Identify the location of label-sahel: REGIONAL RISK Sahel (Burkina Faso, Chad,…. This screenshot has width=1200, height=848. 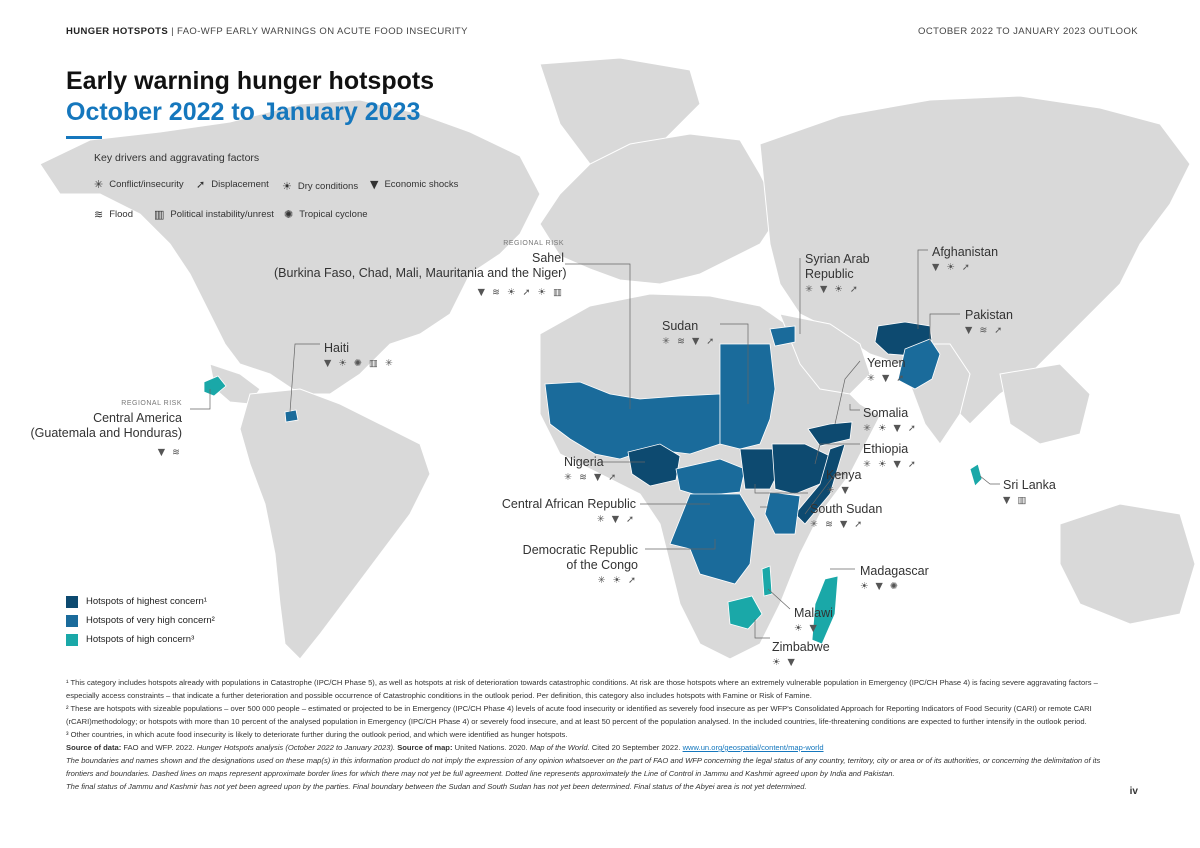
(420, 268).